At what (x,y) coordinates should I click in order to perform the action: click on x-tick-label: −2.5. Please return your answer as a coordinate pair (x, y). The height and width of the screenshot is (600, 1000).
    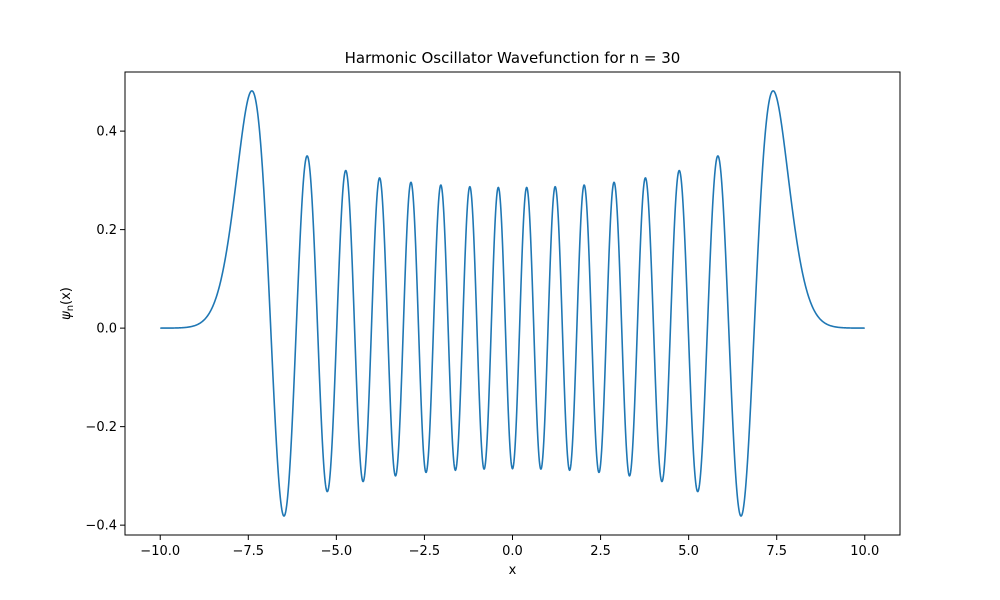
    Looking at the image, I should click on (425, 551).